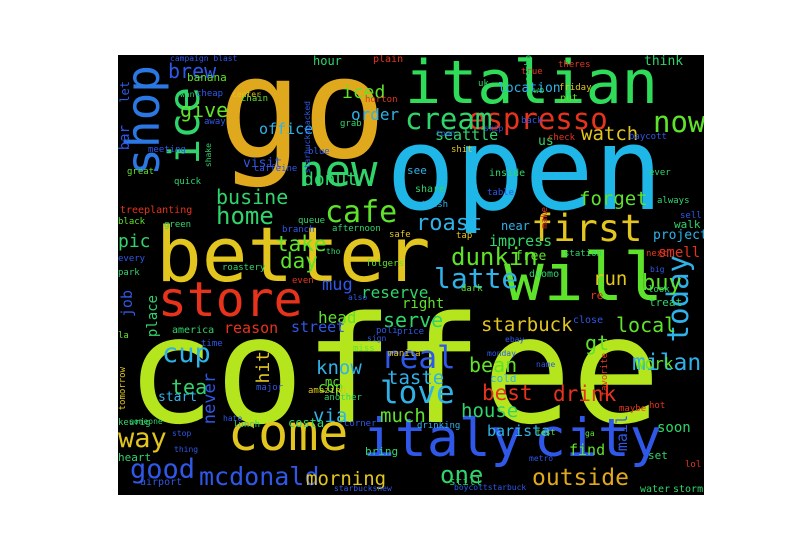 This screenshot has height=550, width=800. What do you see at coordinates (691, 216) in the screenshot?
I see `word-sell: sell` at bounding box center [691, 216].